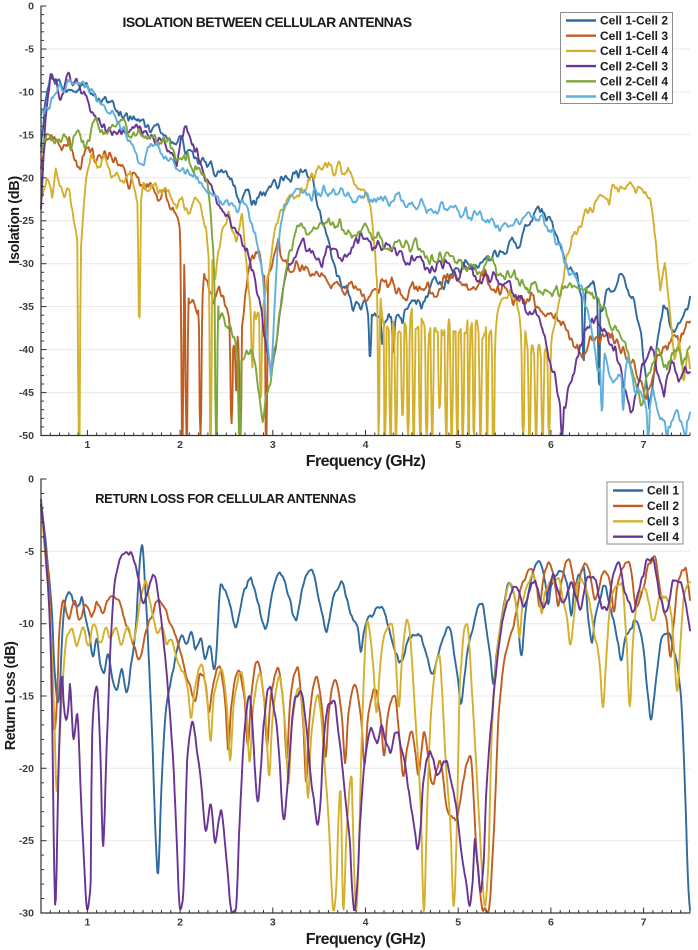 Image resolution: width=698 pixels, height=950 pixels. Describe the element at coordinates (634, 66) in the screenshot. I see `svg-text: Cell 2-Cell 3` at that location.